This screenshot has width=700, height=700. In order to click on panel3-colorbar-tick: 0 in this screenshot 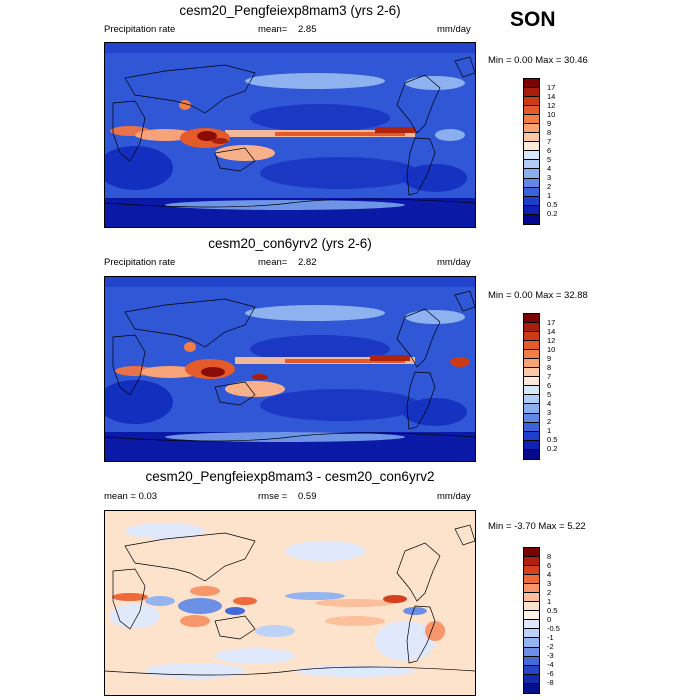, I will do `click(549, 619)`.